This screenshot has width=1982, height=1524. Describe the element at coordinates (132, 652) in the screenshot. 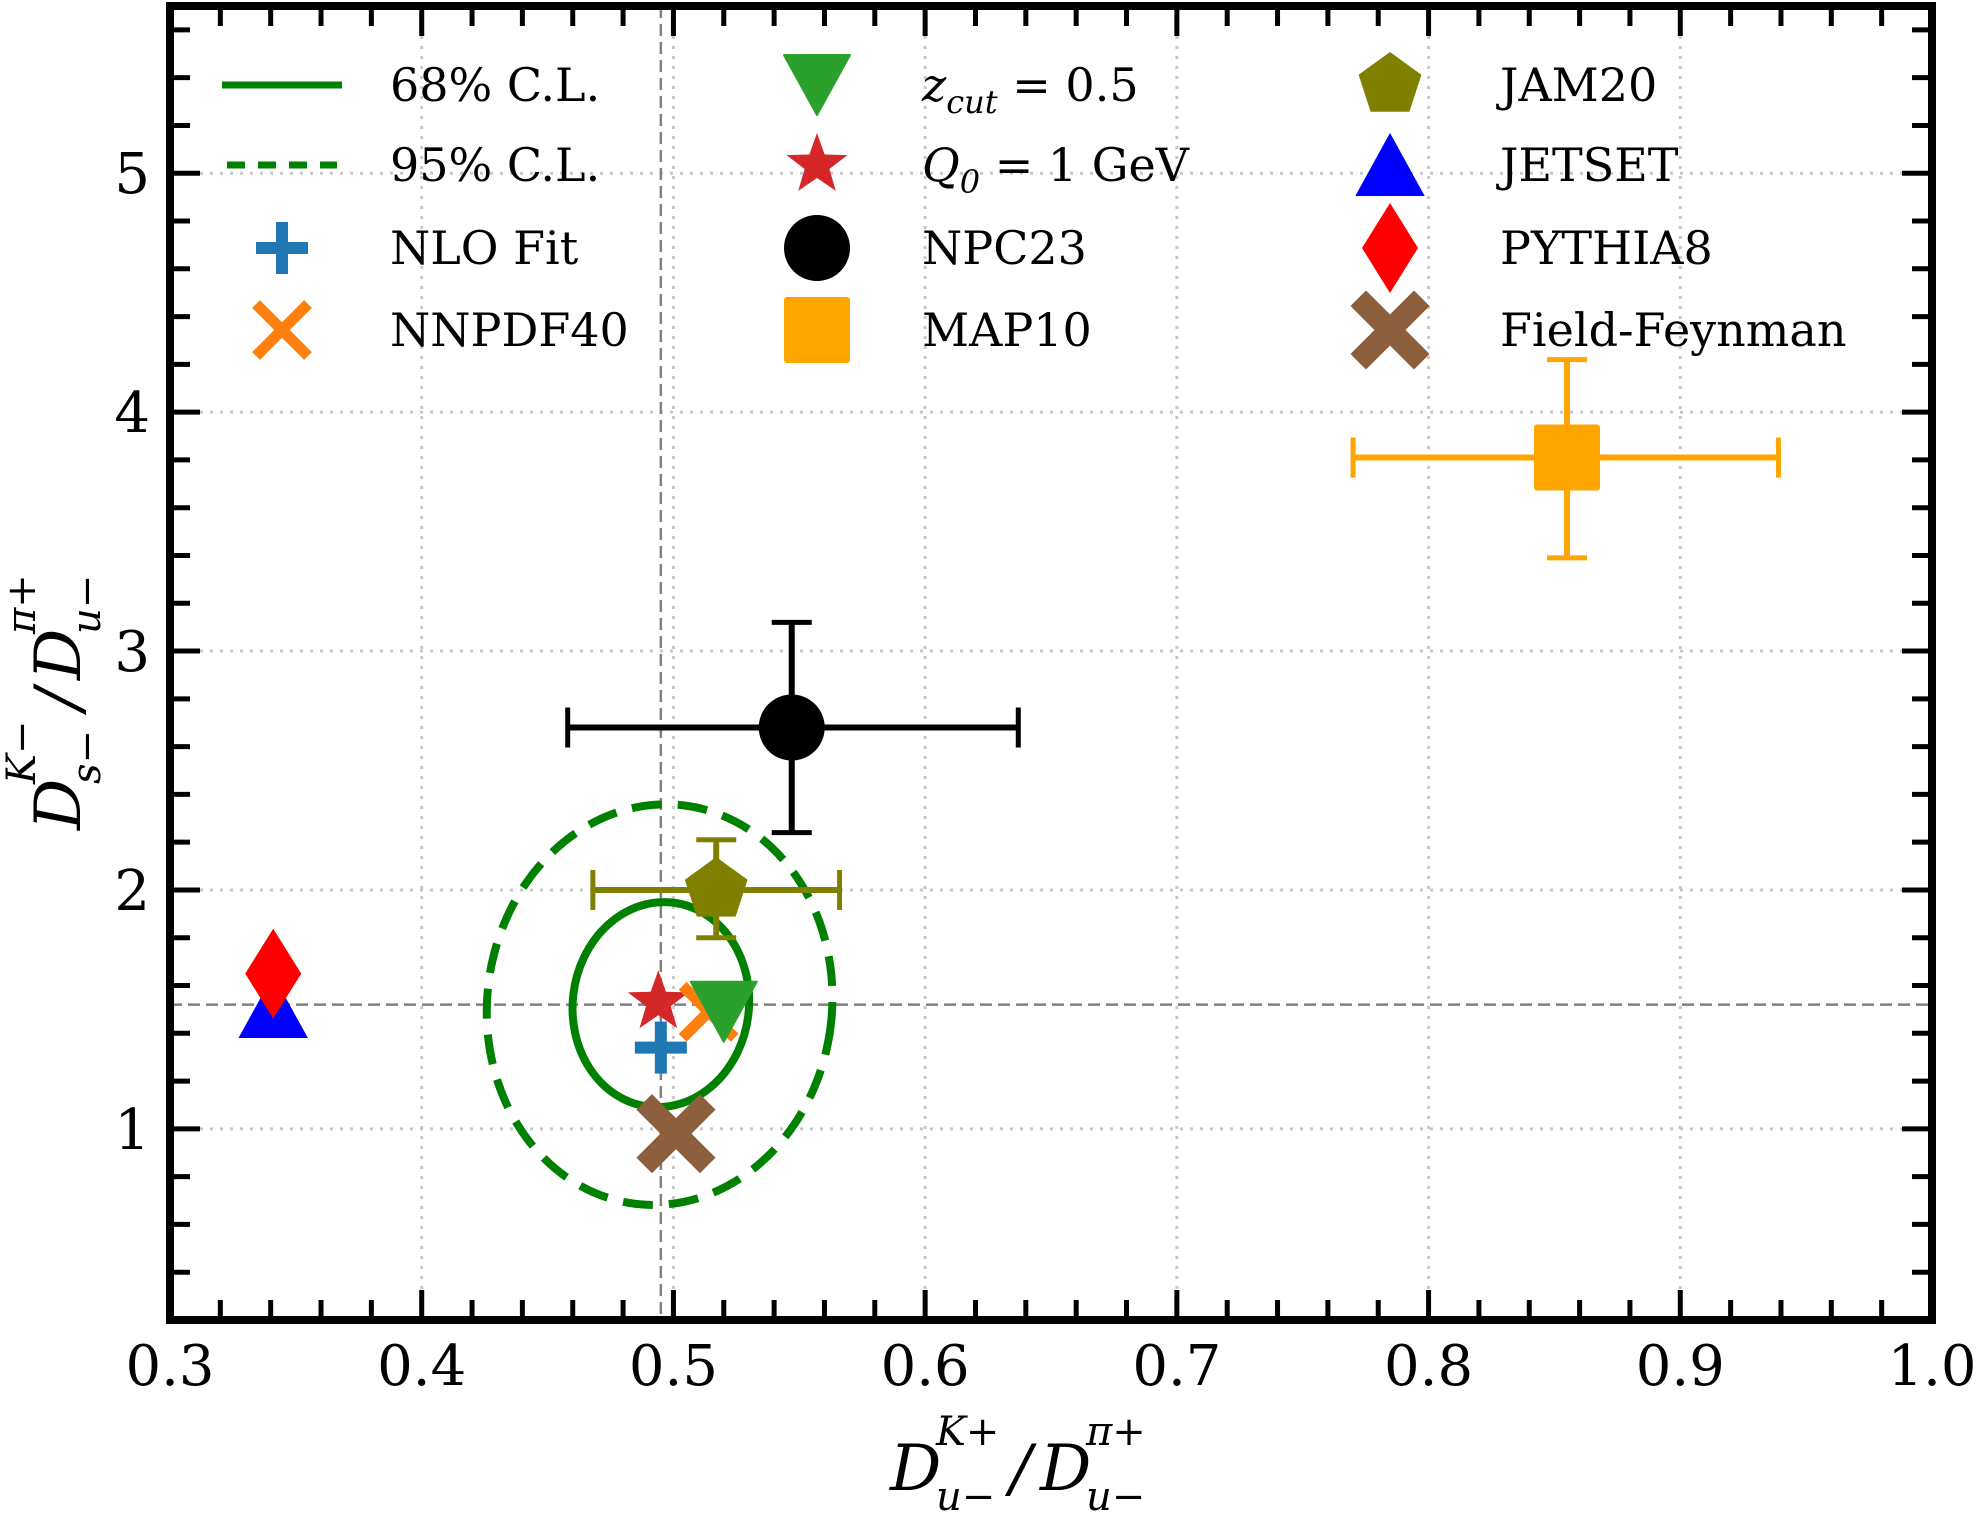

I see `y-tick-label: 3` at that location.